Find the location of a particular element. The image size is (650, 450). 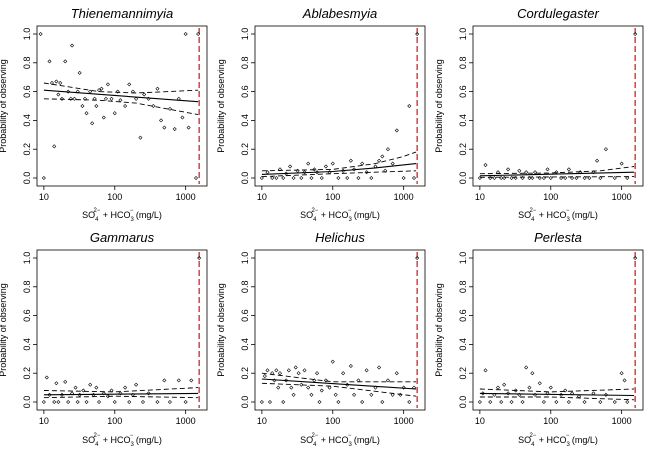

plot-frame is located at coordinates (122, 330).